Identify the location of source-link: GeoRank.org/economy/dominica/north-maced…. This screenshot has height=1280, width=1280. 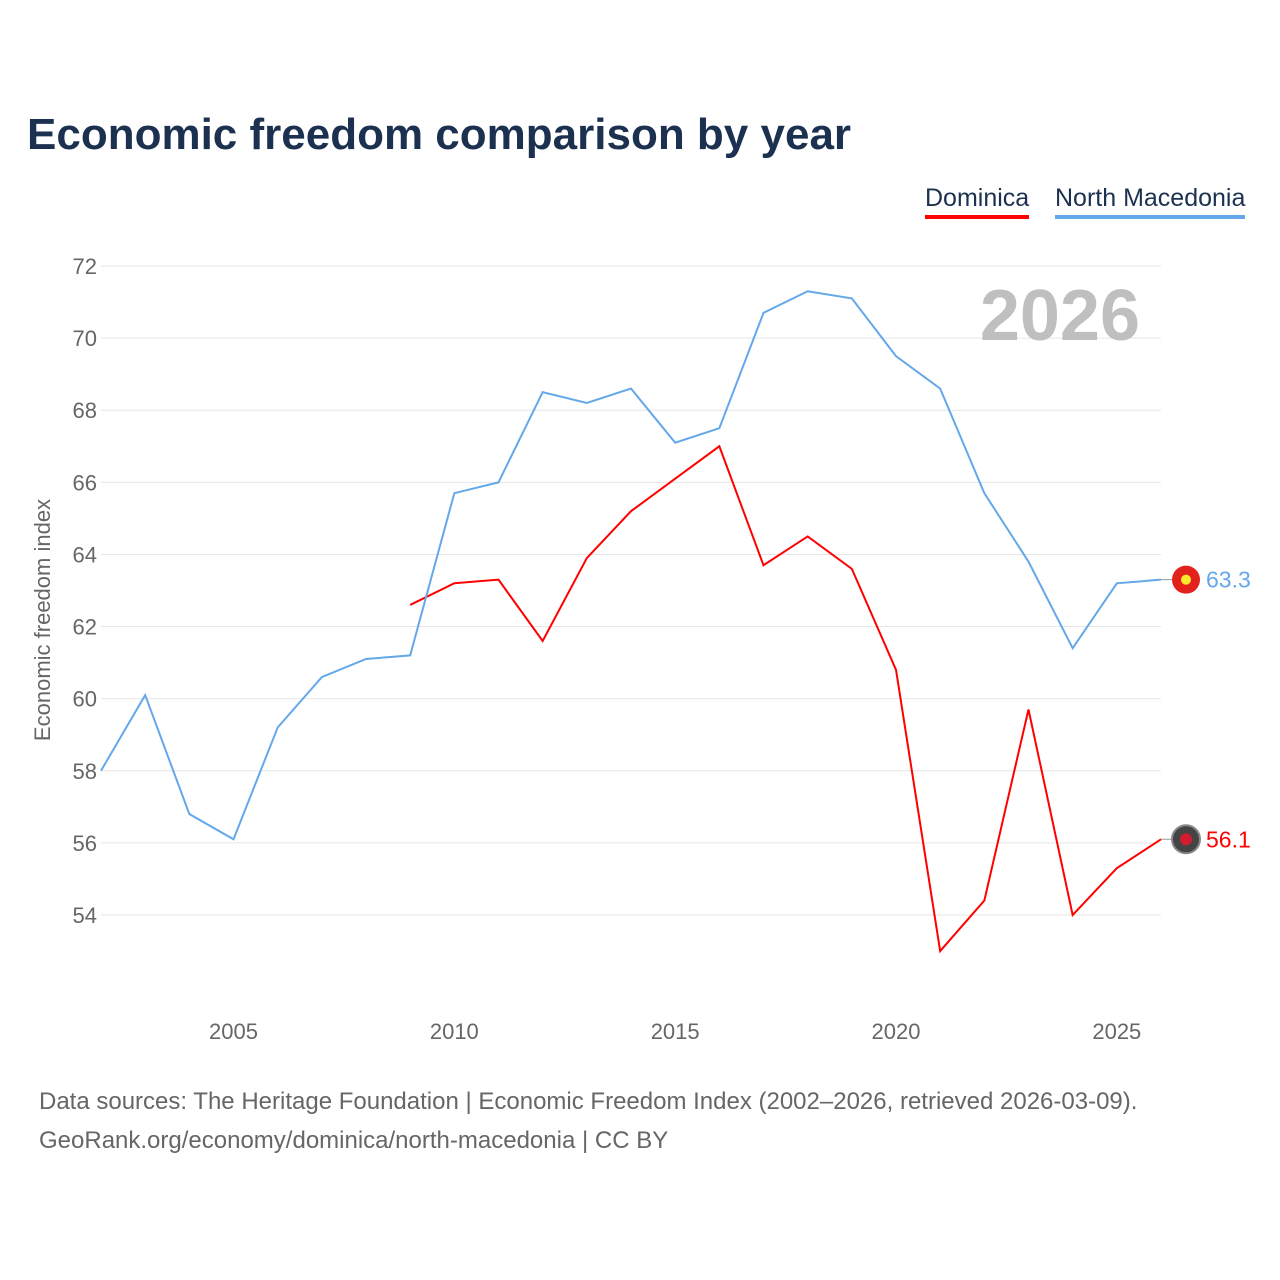
(354, 1140).